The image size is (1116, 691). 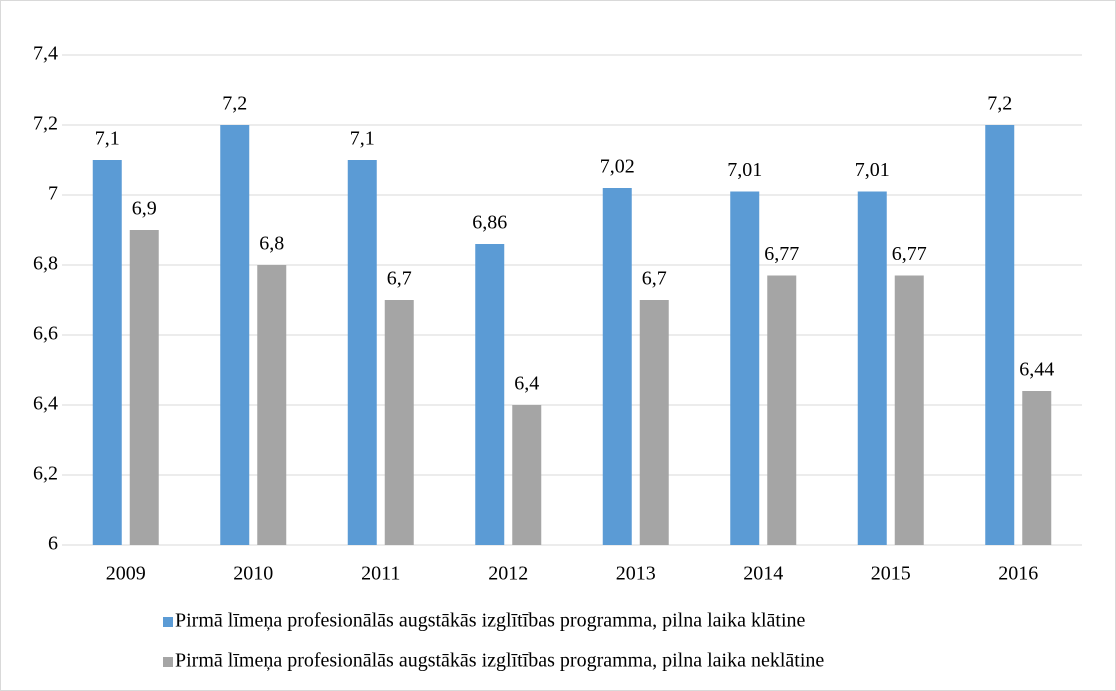 What do you see at coordinates (508, 574) in the screenshot?
I see `x-tick-label: 2012` at bounding box center [508, 574].